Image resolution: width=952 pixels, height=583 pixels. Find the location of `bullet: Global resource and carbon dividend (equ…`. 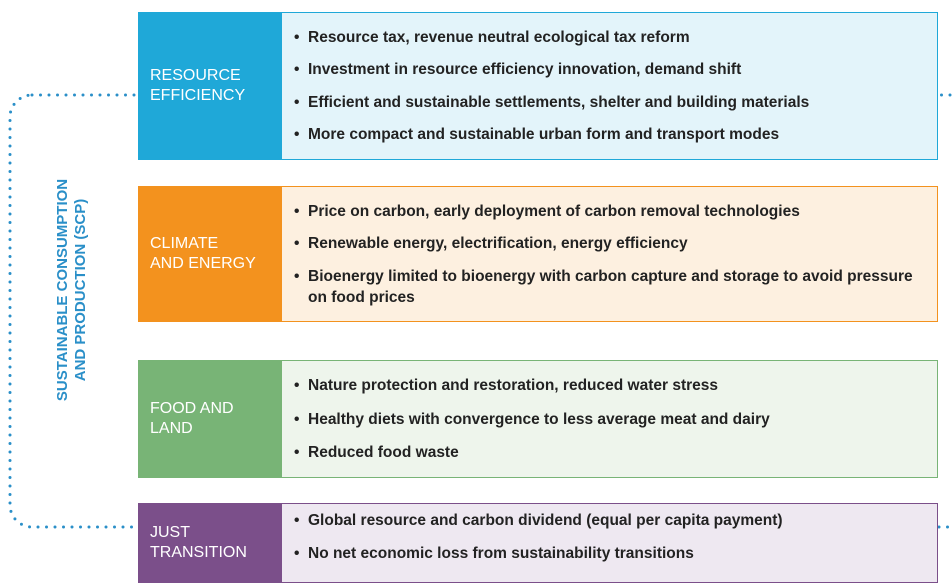

bullet: Global resource and carbon dividend (equ… is located at coordinates (607, 520).